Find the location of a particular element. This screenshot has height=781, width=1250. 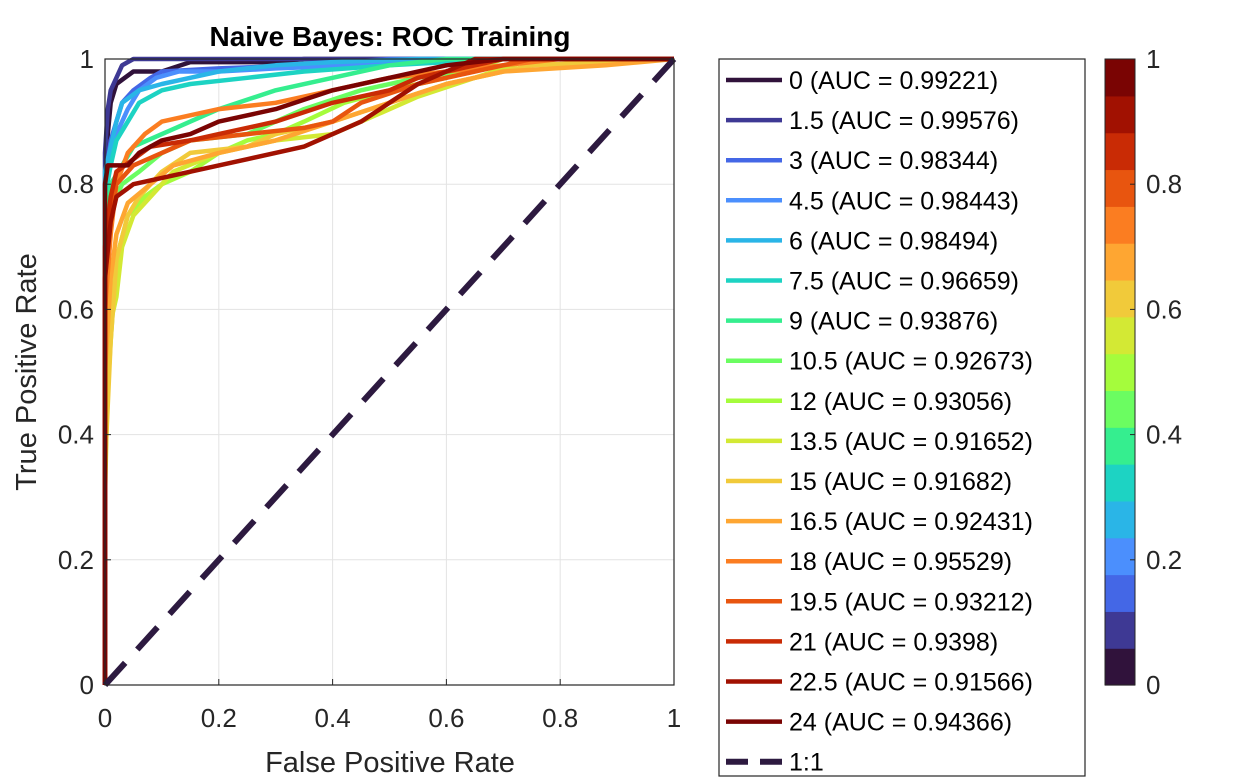

legend-label-6: 9 (AUC = 0.93876) is located at coordinates (893, 322).